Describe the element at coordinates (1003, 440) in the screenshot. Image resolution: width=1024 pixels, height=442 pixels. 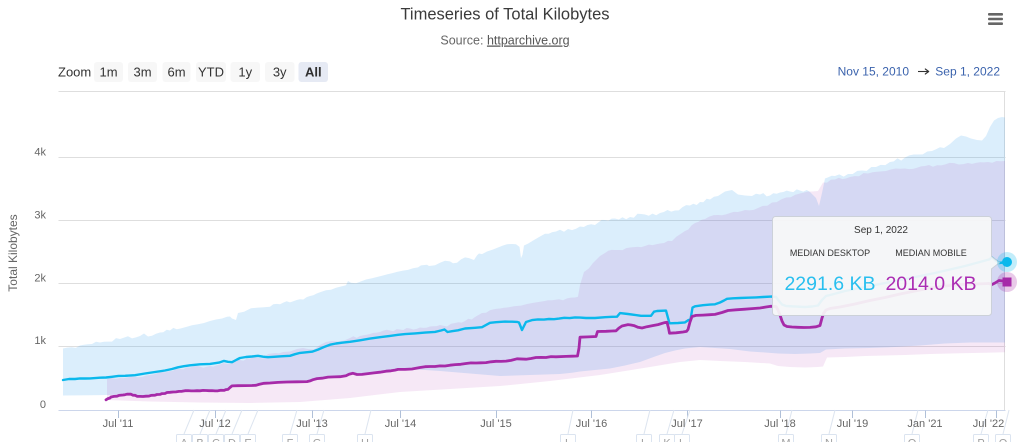
I see `svg-text: Q` at that location.